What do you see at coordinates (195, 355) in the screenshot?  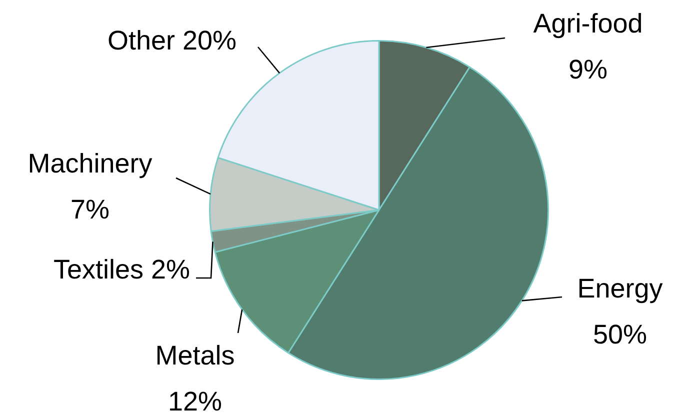 I see `slice-label: Metals` at bounding box center [195, 355].